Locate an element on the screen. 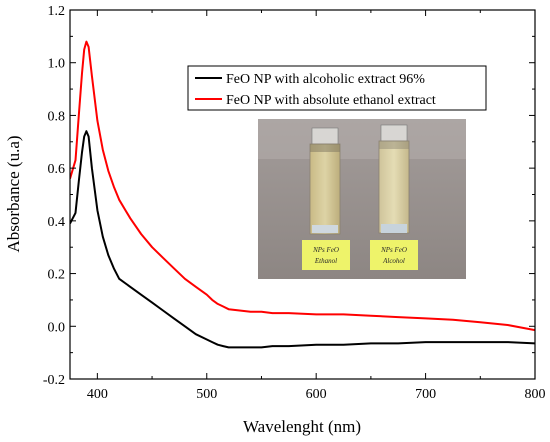 This screenshot has height=442, width=550. x-axis-title: Wavelenght (nm) is located at coordinates (302, 426).